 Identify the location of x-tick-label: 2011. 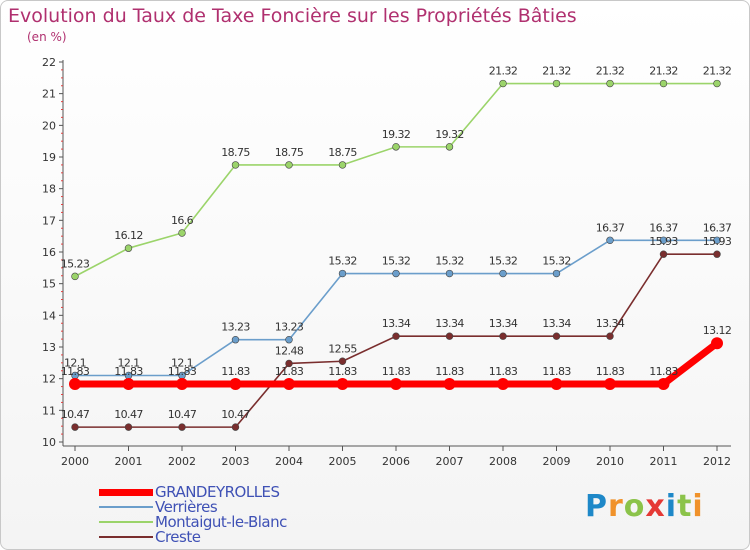
(664, 461).